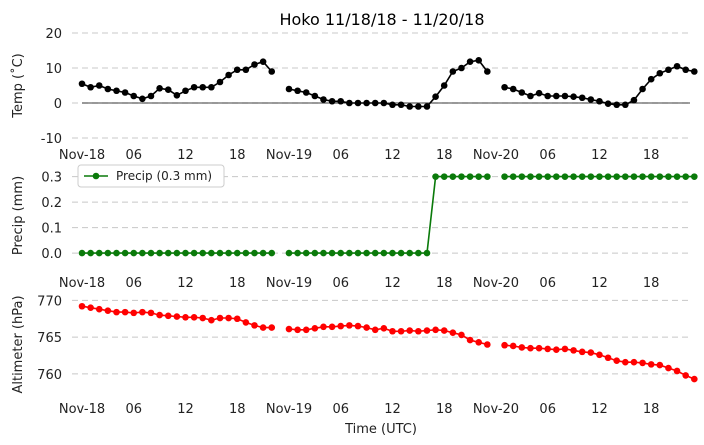 This screenshot has height=445, width=704. Describe the element at coordinates (18, 344) in the screenshot. I see `y-axis-label: Altimeter (hPa)` at that location.